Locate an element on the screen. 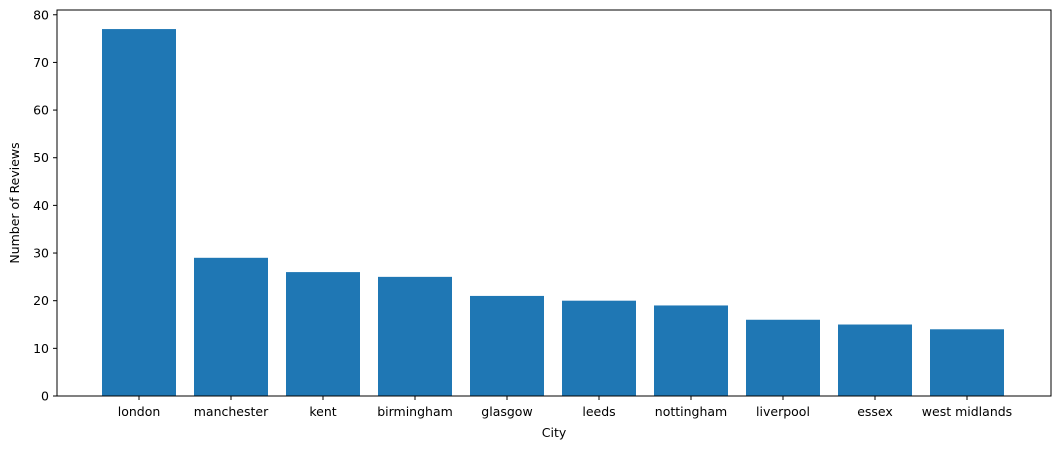 This screenshot has width=1059, height=449. bar-liverpool is located at coordinates (783, 357).